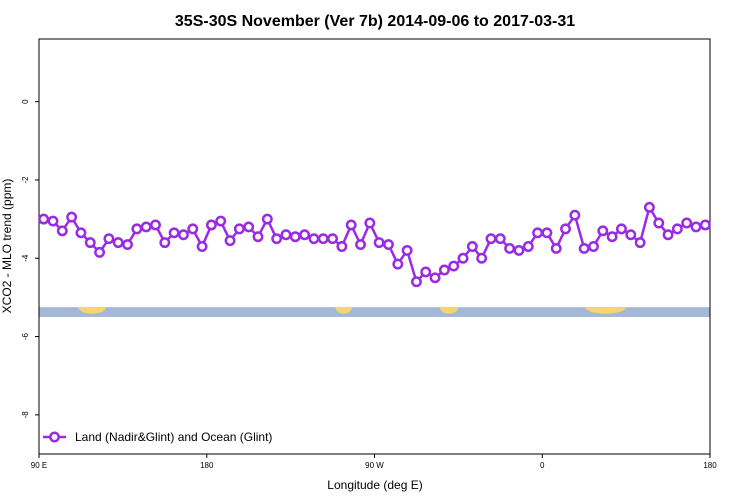  What do you see at coordinates (54, 437) in the screenshot?
I see `legend-marker` at bounding box center [54, 437].